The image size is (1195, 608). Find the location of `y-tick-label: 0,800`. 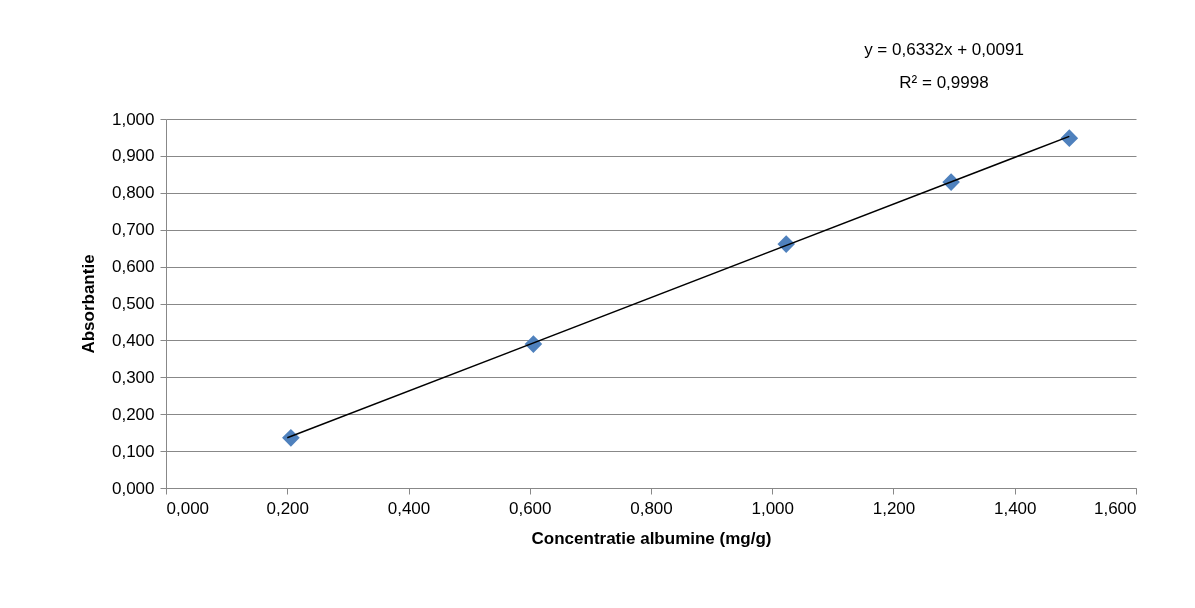

y-tick-label: 0,800 is located at coordinates (133, 193).